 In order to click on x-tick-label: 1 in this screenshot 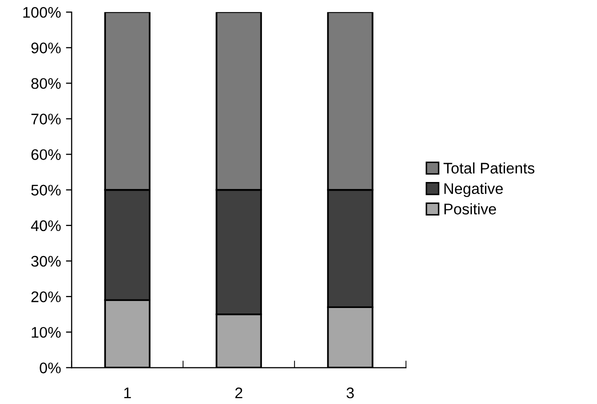, I will do `click(127, 393)`.